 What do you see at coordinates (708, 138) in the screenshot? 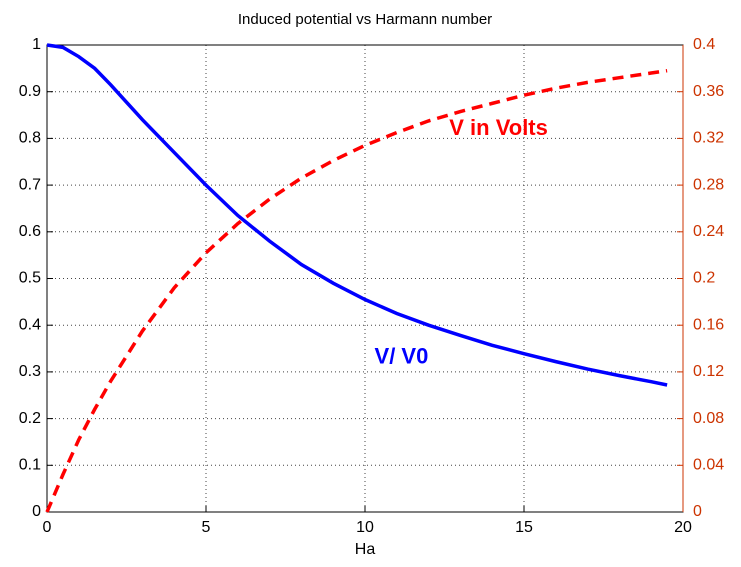
I see `y2-tick-label: 0.32` at bounding box center [708, 138].